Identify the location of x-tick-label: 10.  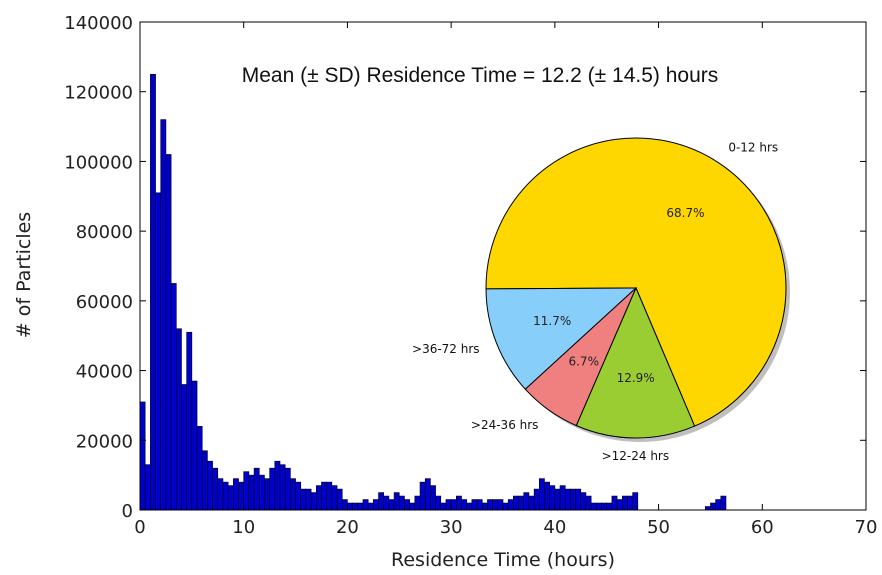
(243, 527).